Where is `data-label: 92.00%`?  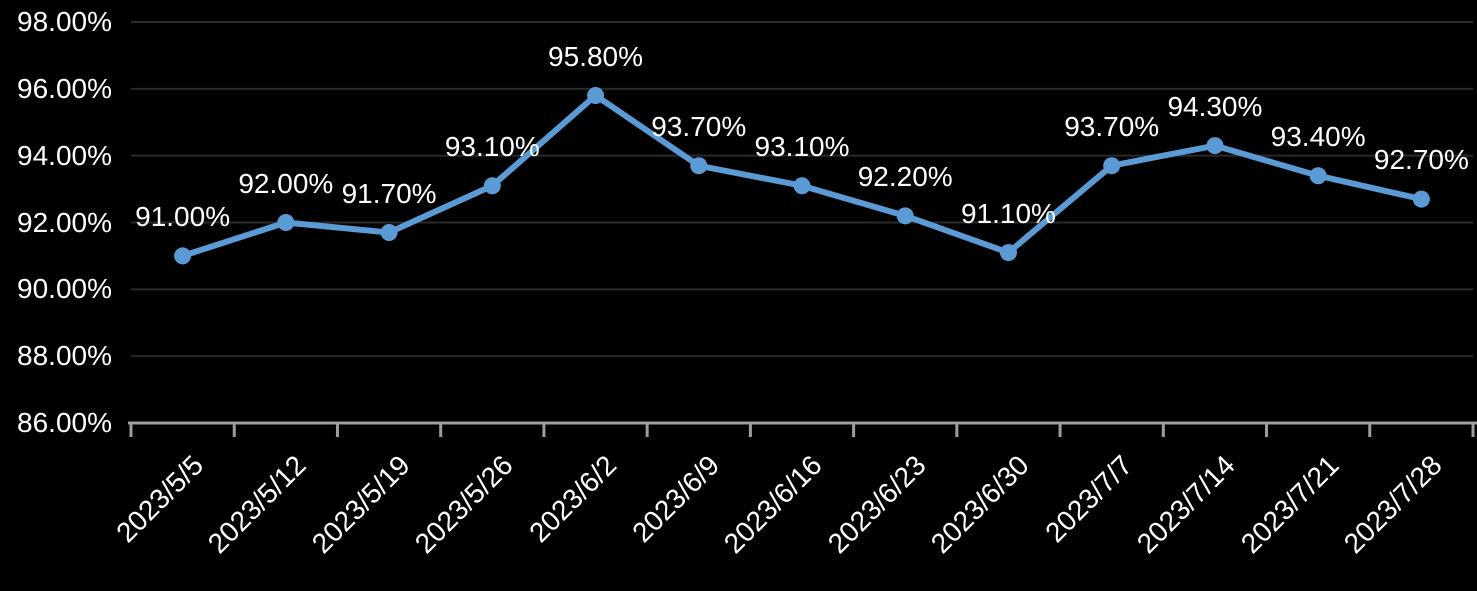
data-label: 92.00% is located at coordinates (286, 183).